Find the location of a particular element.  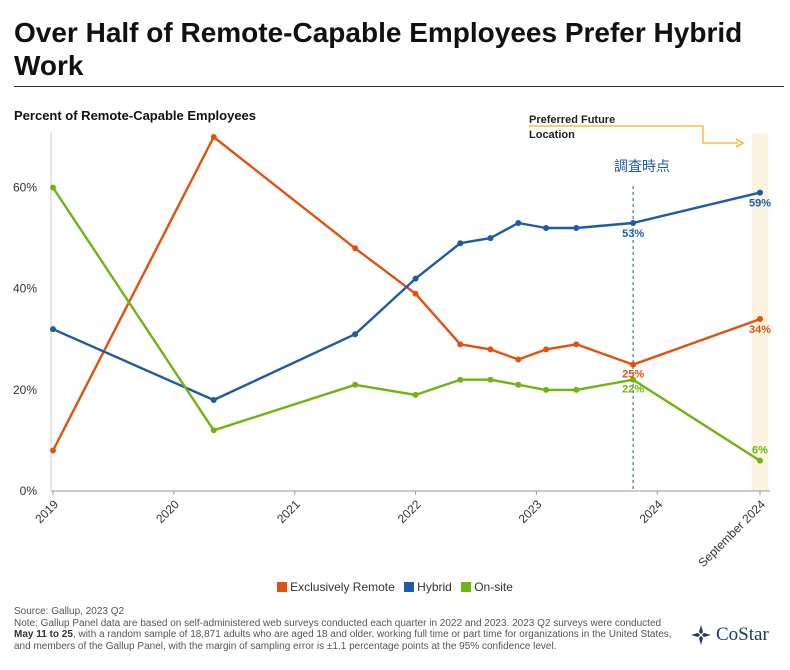

survey-marker-label: 調査時点 is located at coordinates (642, 167).